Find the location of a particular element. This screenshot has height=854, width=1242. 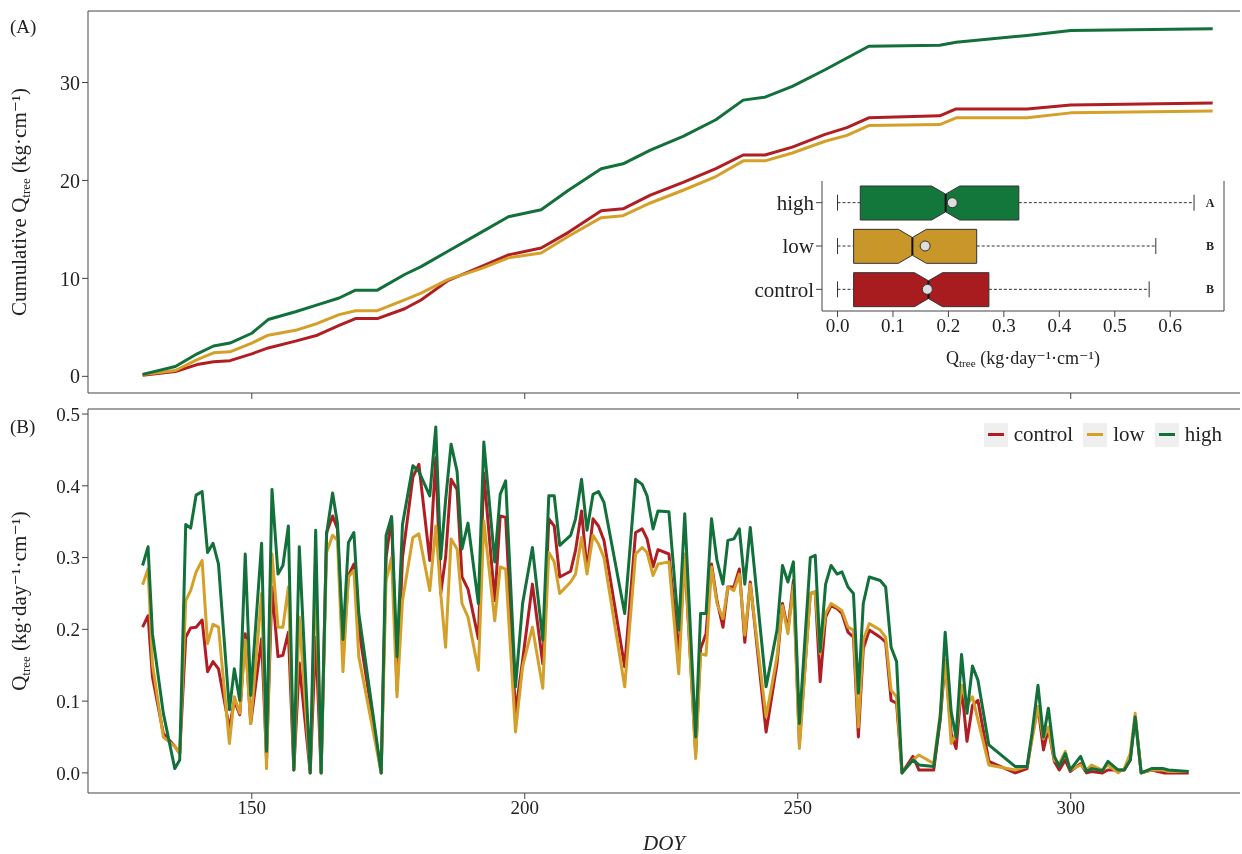

chart-title: (A) is located at coordinates (23, 27).